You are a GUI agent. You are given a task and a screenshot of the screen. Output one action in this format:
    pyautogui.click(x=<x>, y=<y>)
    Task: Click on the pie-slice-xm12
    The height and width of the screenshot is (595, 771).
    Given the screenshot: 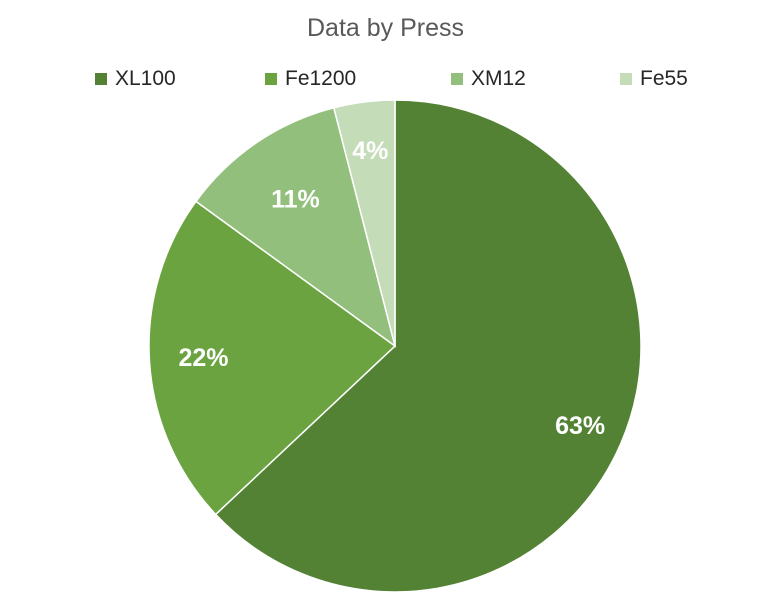 What is the action you would take?
    pyautogui.click(x=295, y=227)
    